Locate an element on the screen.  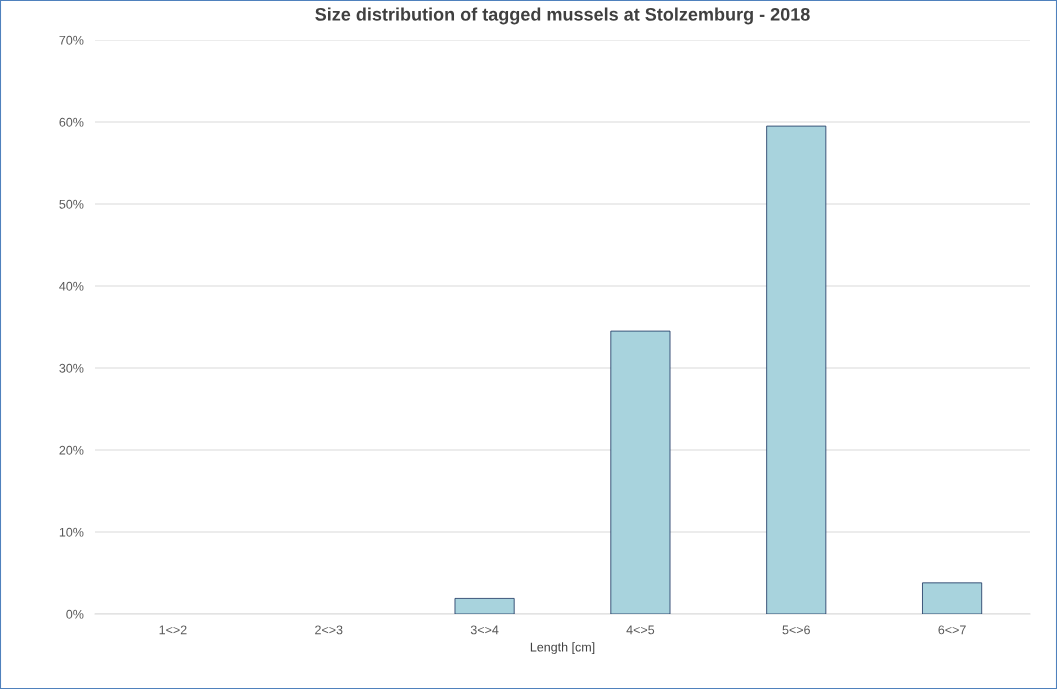
x-tick-label: 3<>4 is located at coordinates (484, 630).